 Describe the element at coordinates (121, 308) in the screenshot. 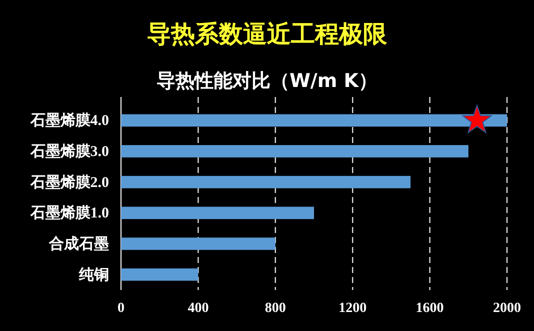

I see `x-tick-label: 0` at that location.